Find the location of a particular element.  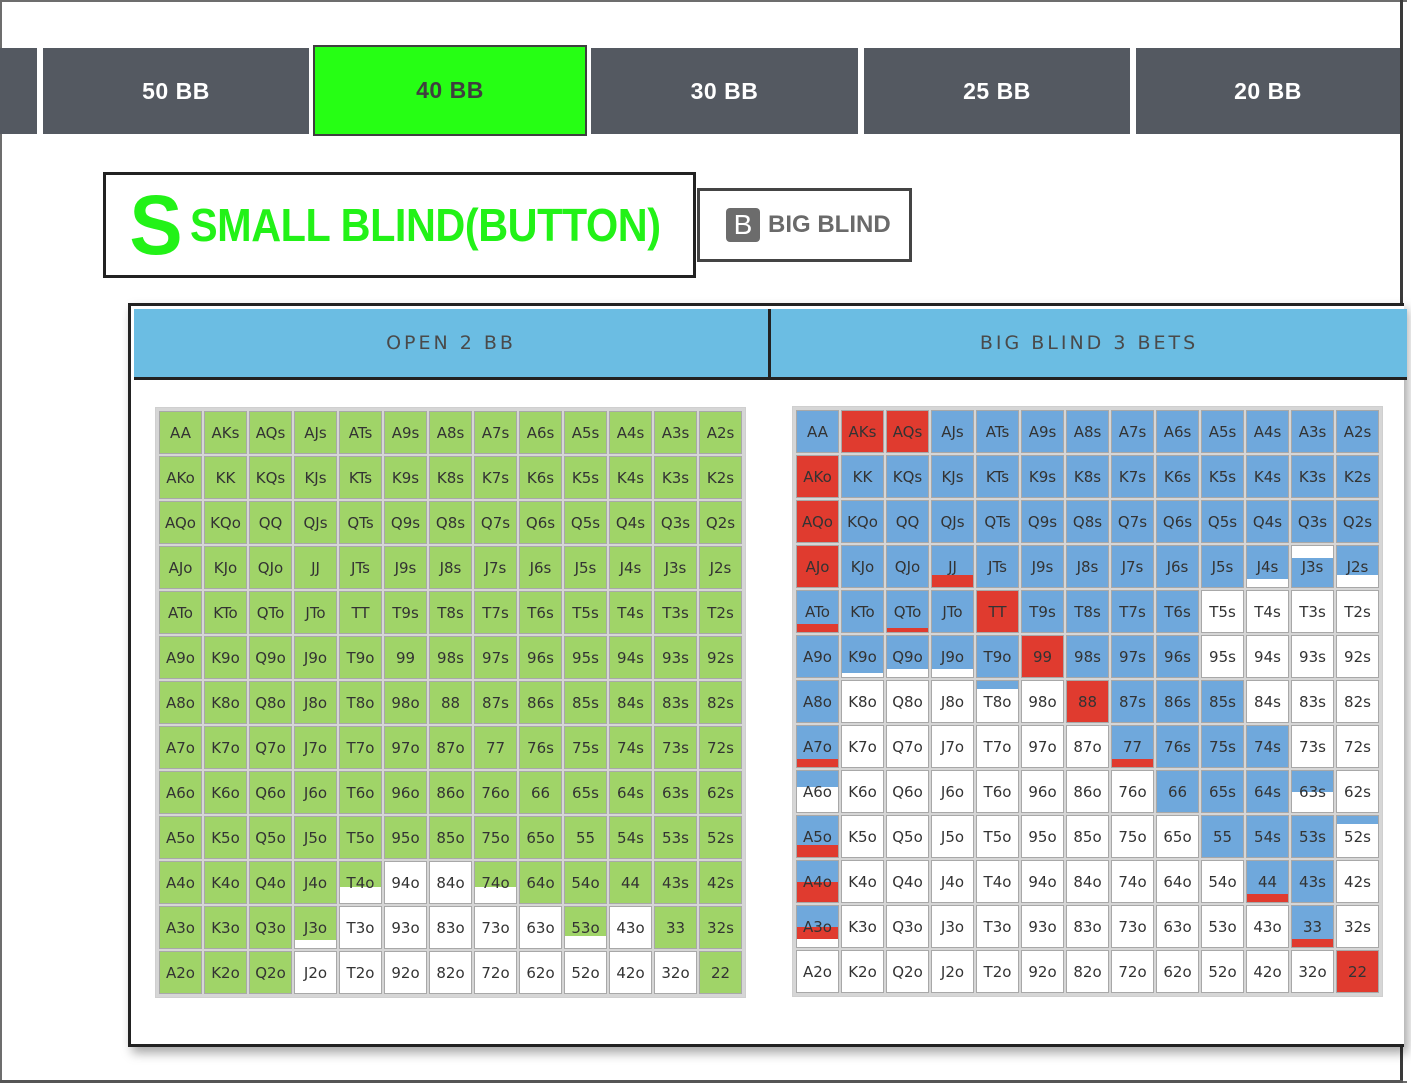

hand-cell-threebet: QTs is located at coordinates (997, 521).